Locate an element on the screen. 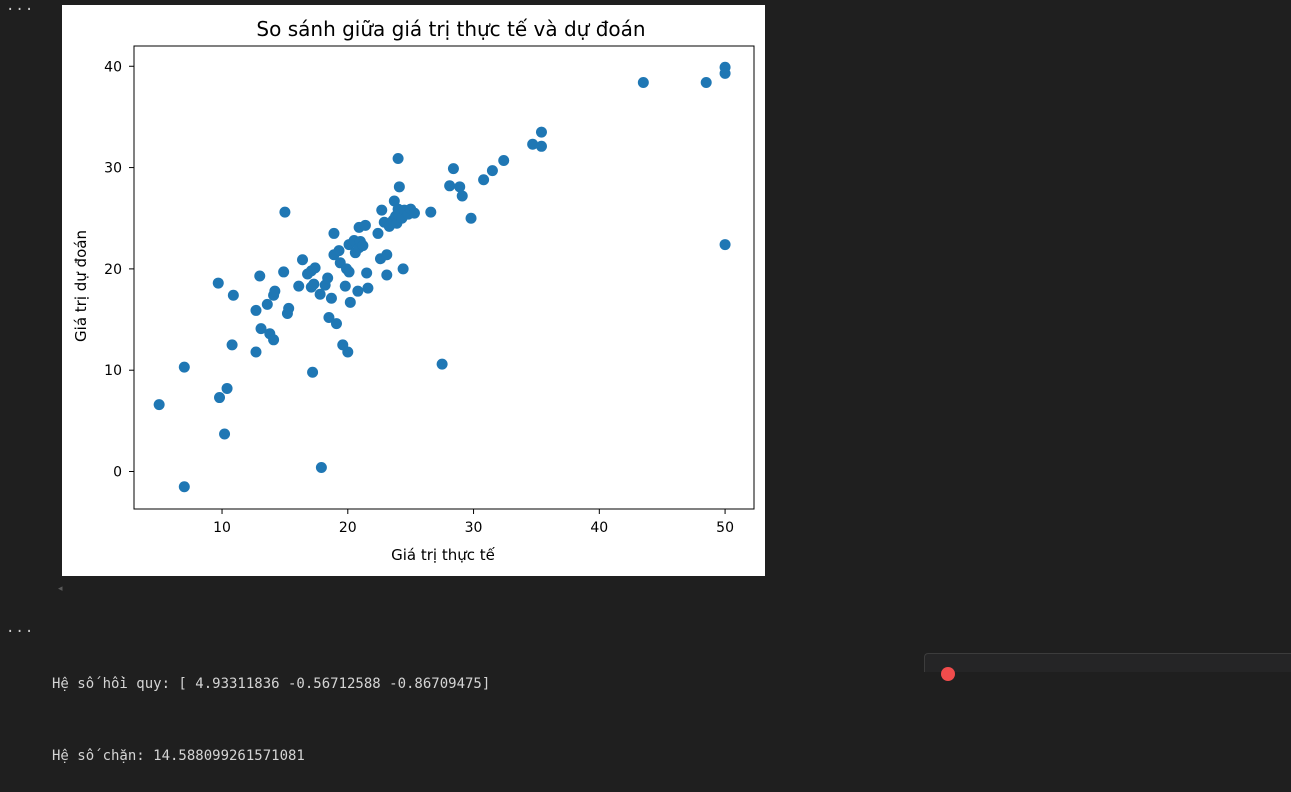  y-tick-label: 10 is located at coordinates (113, 371).